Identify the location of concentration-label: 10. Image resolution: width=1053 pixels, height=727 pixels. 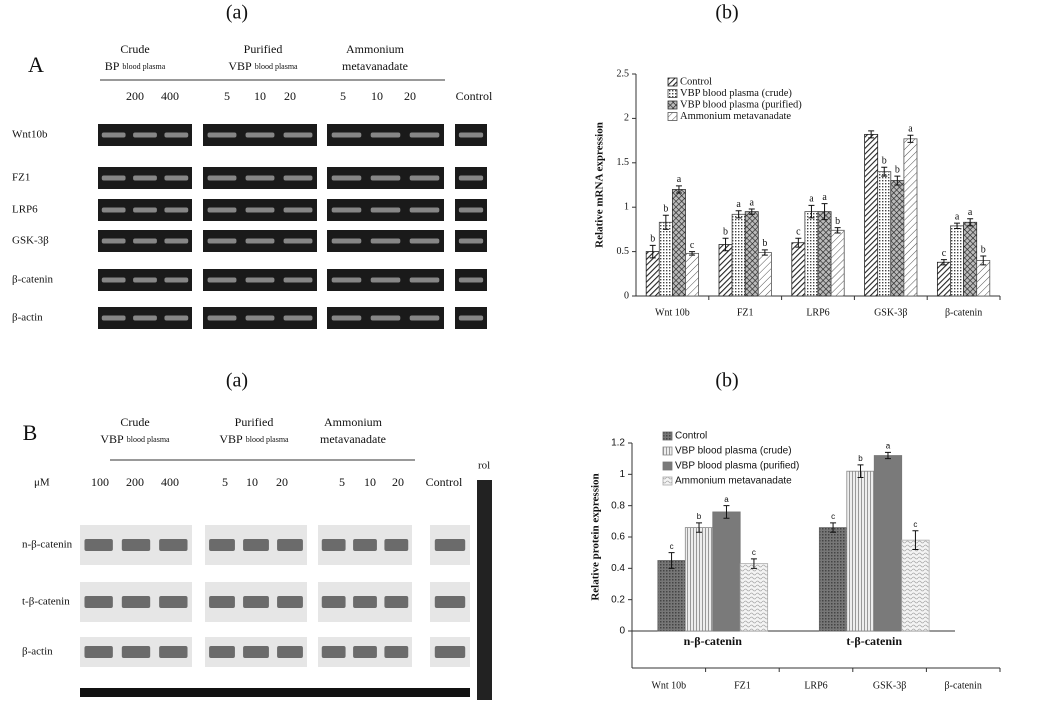
(370, 482).